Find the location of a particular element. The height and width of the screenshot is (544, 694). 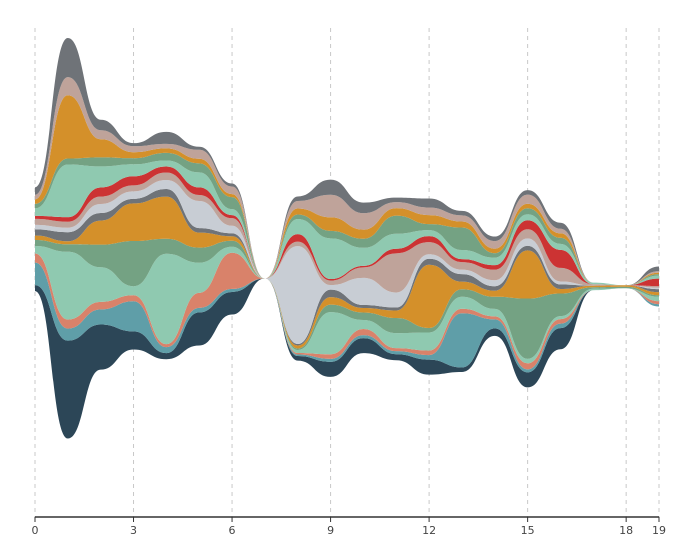

x-tick-label-0: 0 is located at coordinates (35, 530).